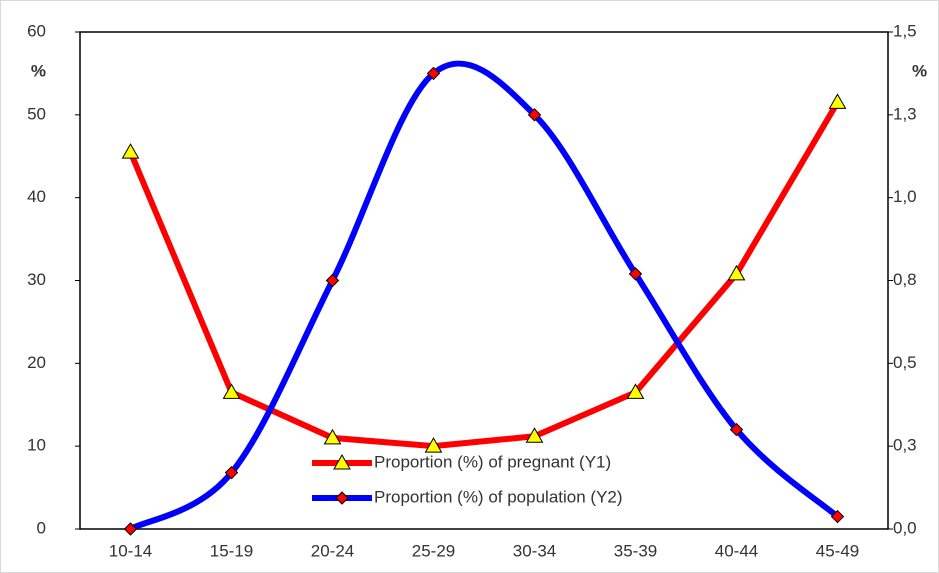 The height and width of the screenshot is (573, 939). What do you see at coordinates (905, 445) in the screenshot?
I see `y2-tick-label: 0,3` at bounding box center [905, 445].